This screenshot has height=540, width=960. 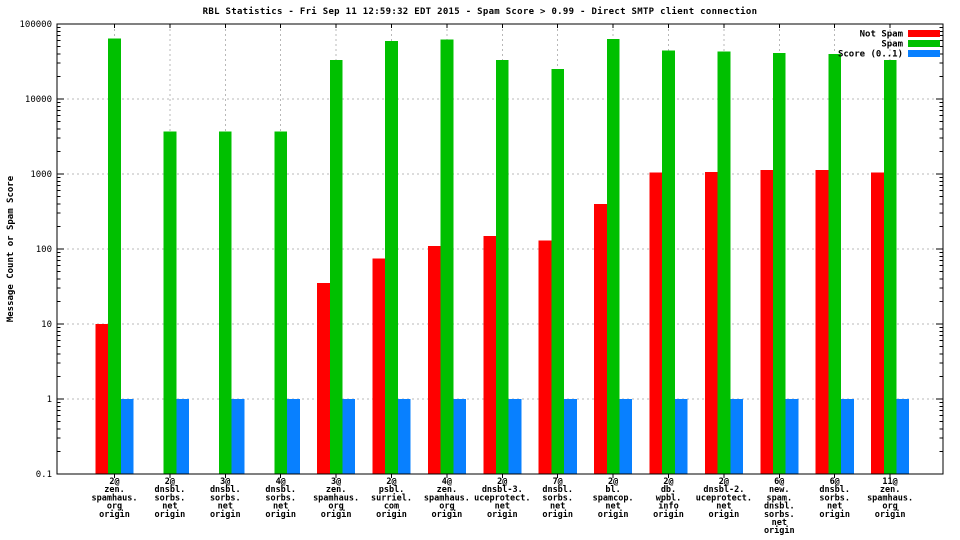 I want to click on y-axis-label: Message Count or Spam Score, so click(x=11, y=248).